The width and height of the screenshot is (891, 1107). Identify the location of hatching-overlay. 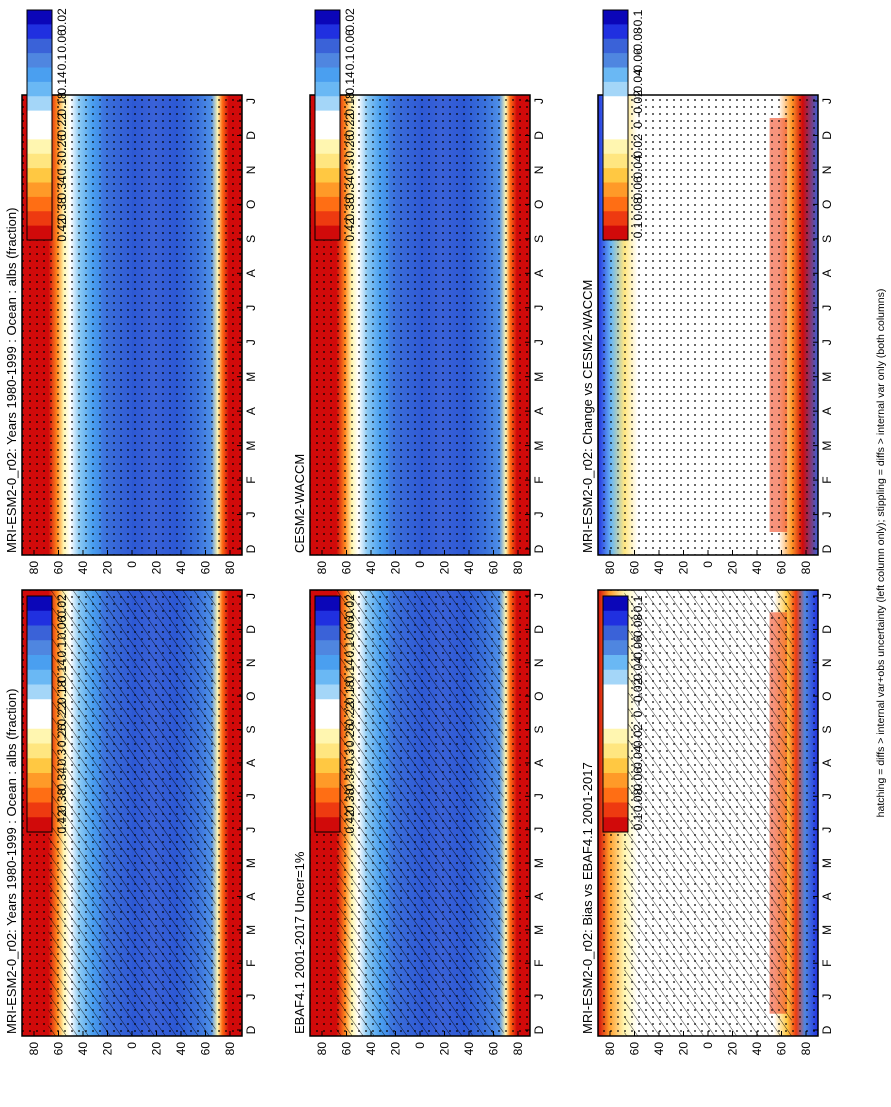
(708, 813).